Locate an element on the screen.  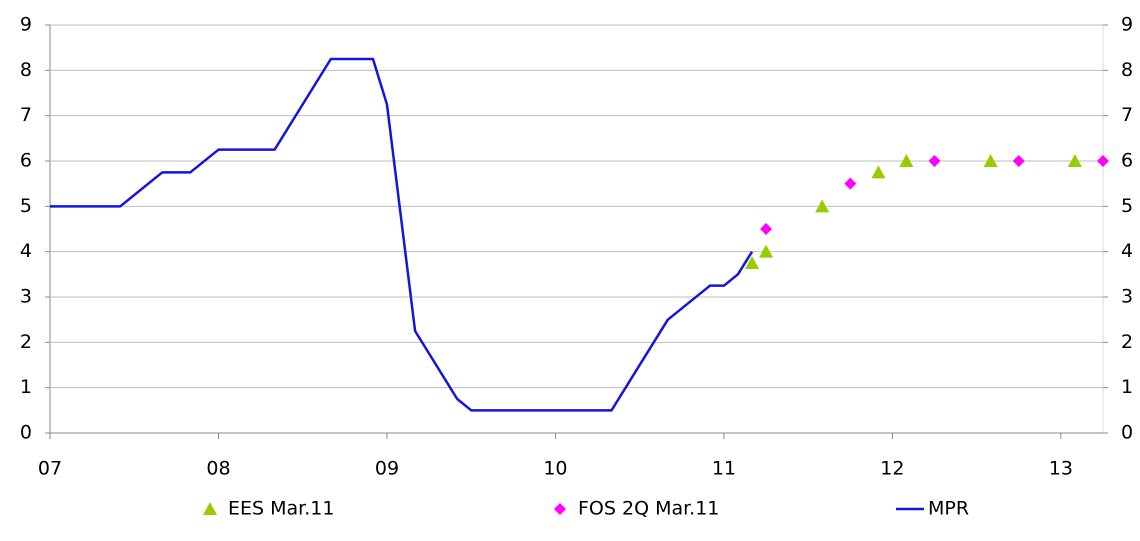
x-tick-label: 08 is located at coordinates (218, 469).